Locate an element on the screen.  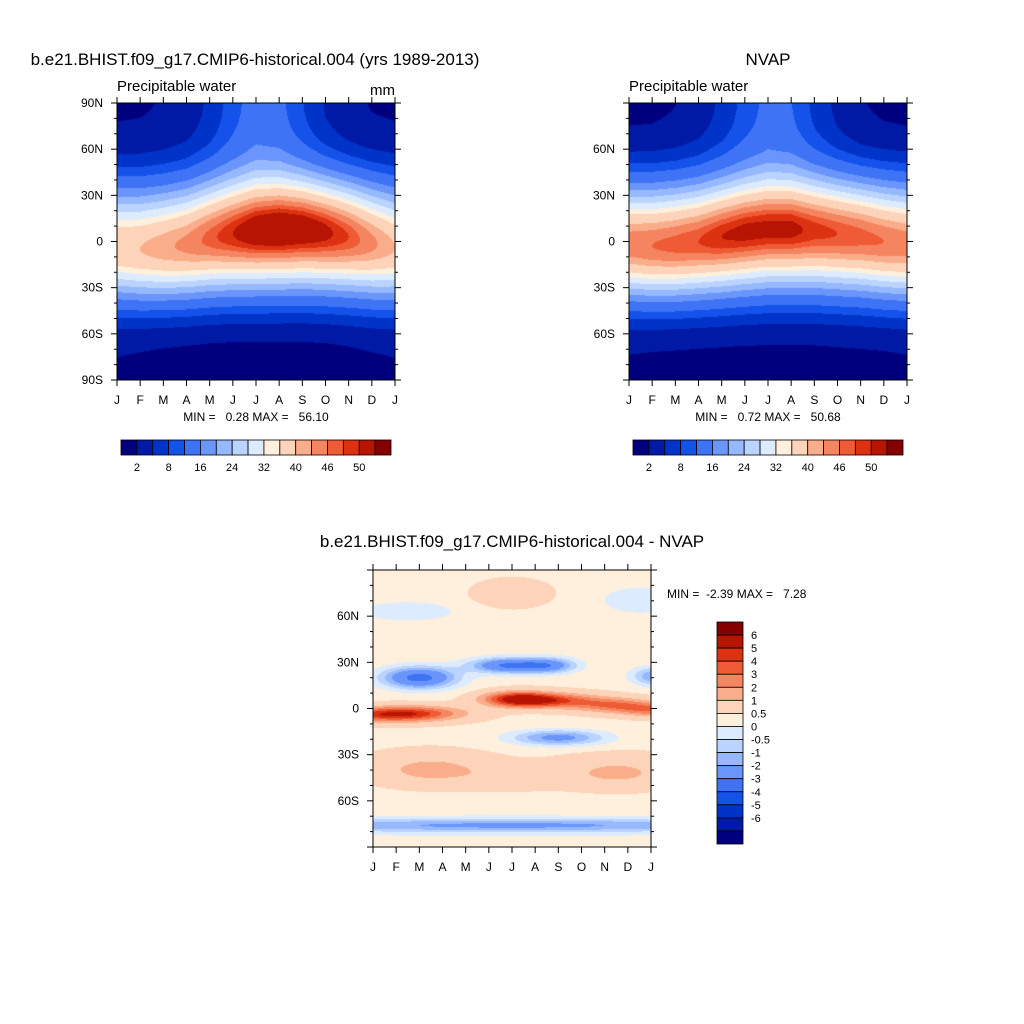
colorbar-label: 0.5 is located at coordinates (758, 714).